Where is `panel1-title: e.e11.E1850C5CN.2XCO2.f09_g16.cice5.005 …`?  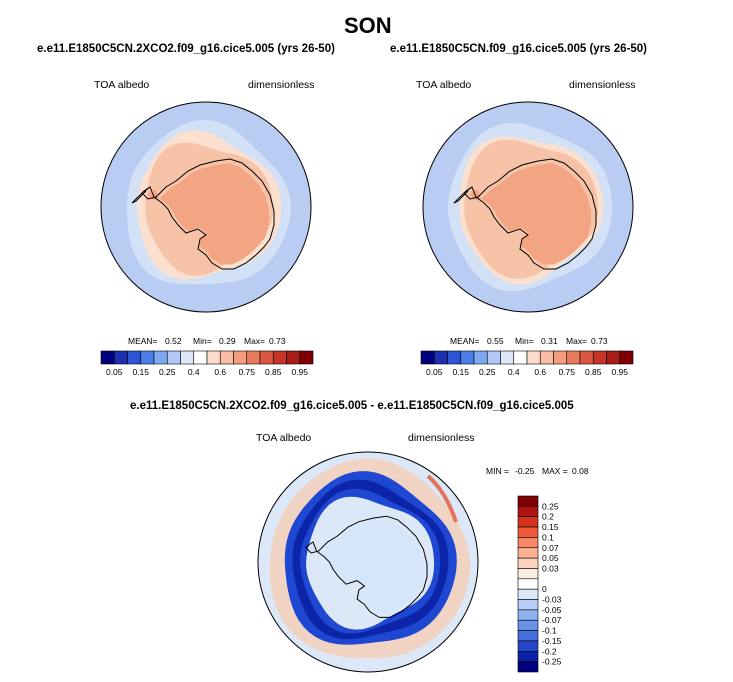 panel1-title: e.e11.E1850C5CN.2XCO2.f09_g16.cice5.005 … is located at coordinates (186, 49).